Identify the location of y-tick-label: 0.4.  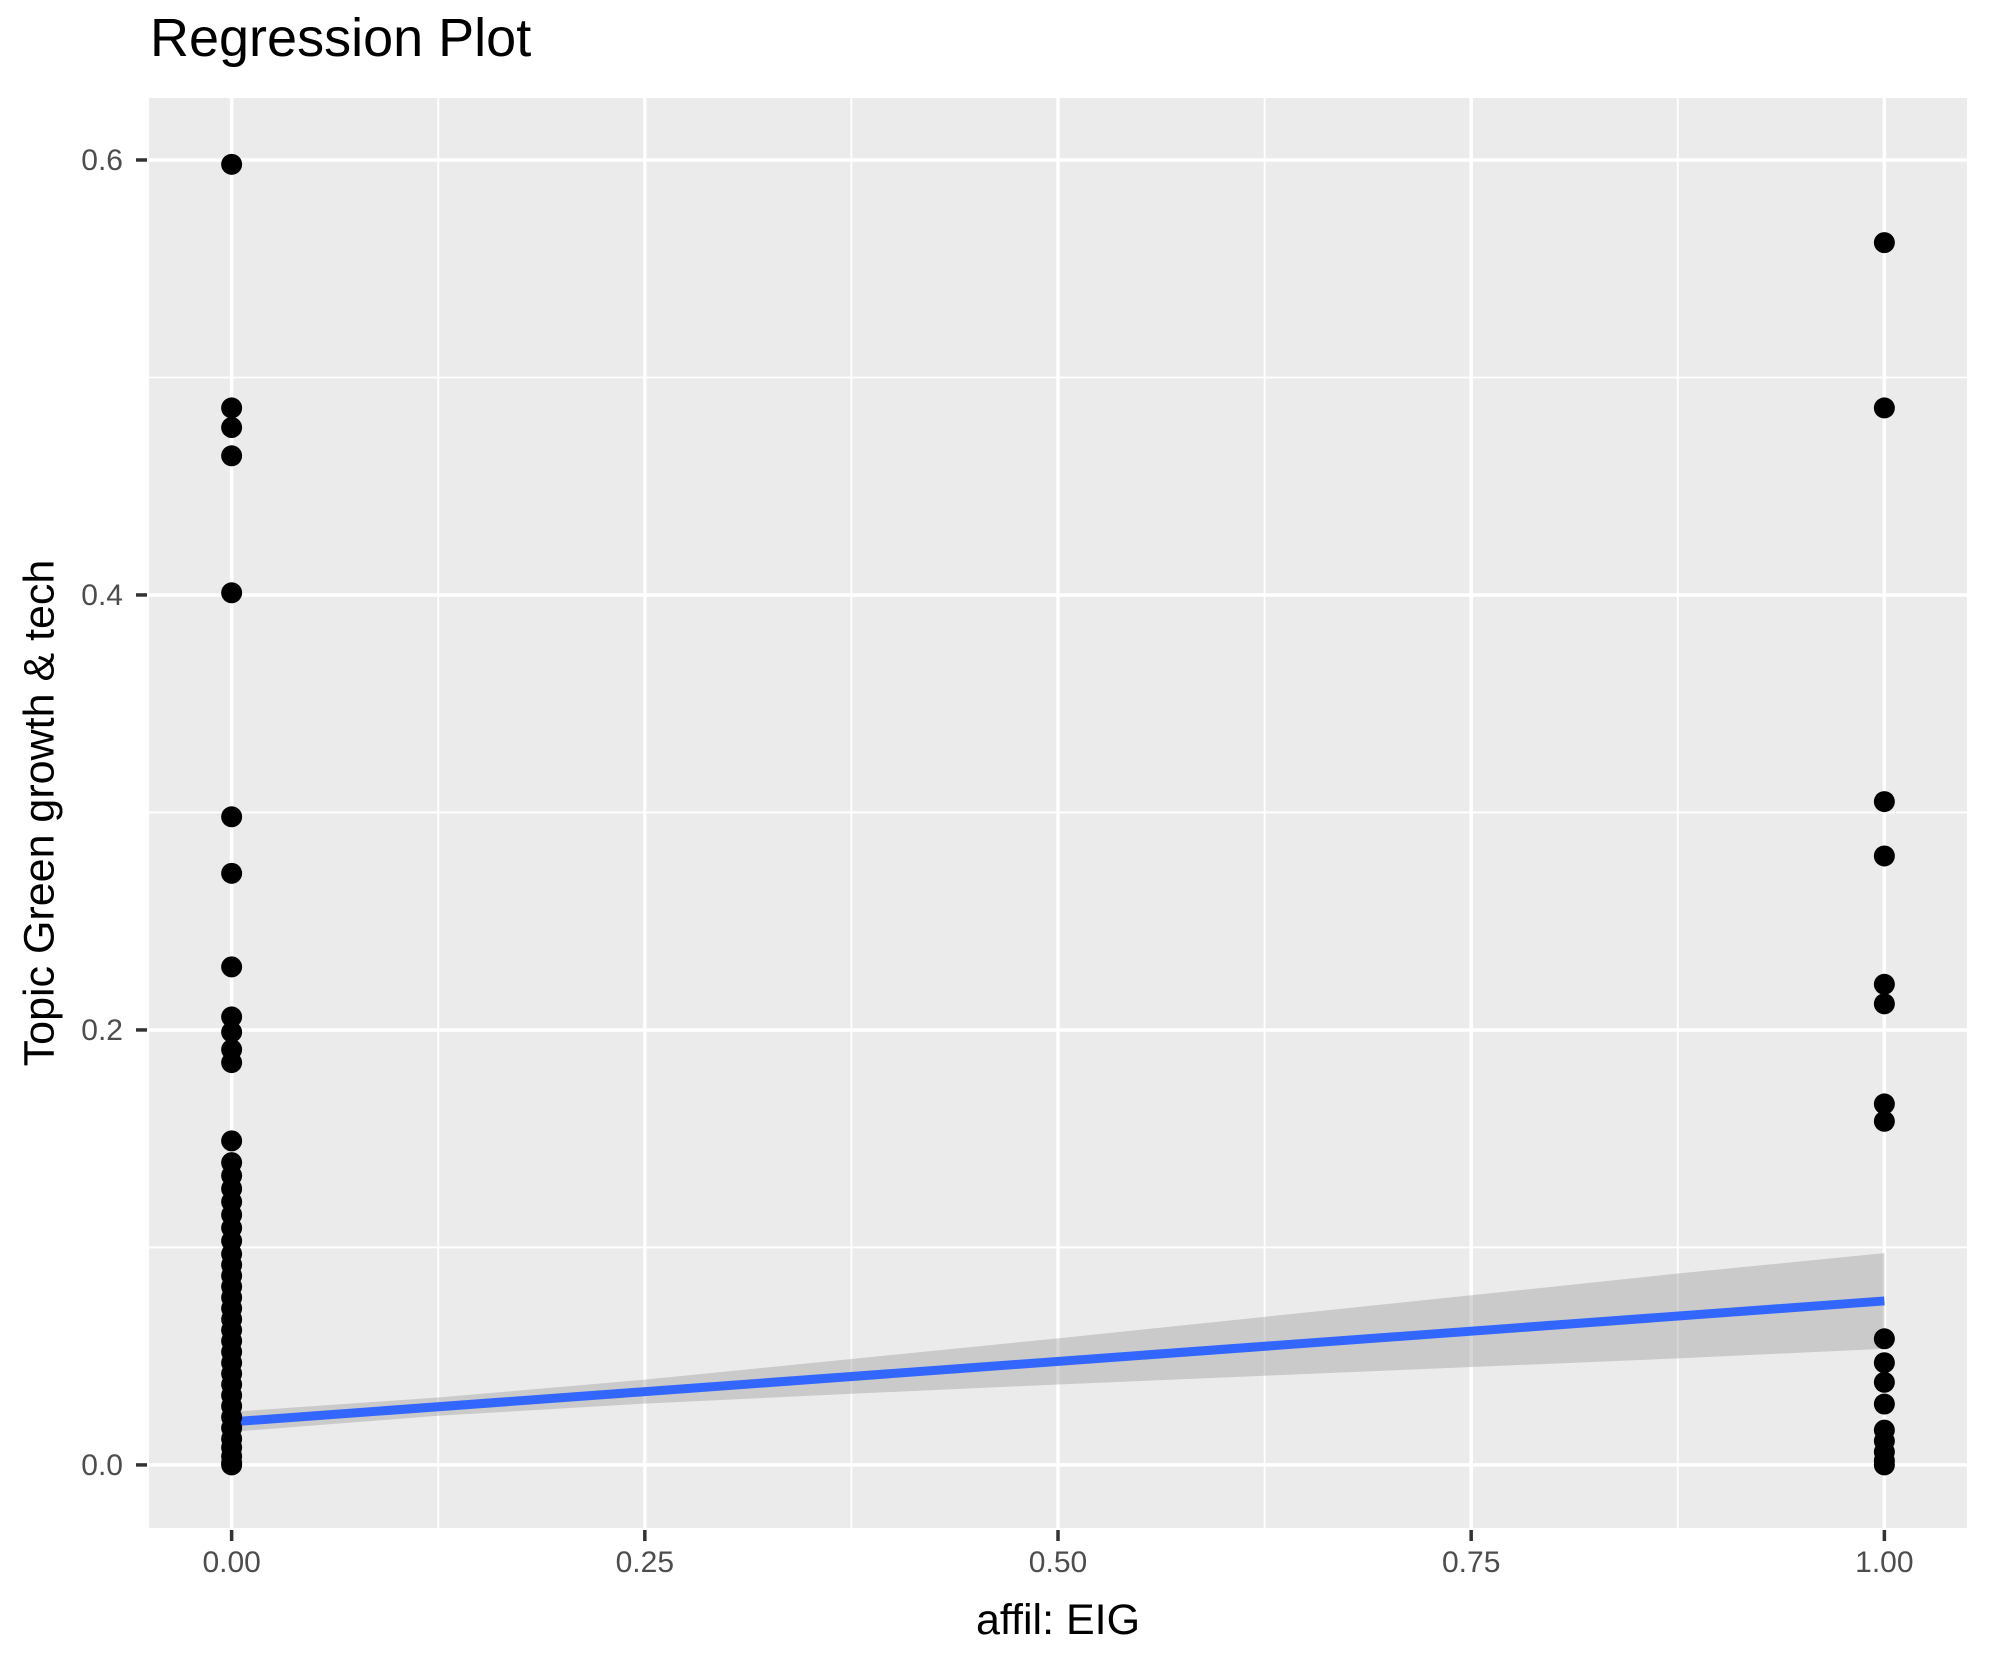
(102, 595).